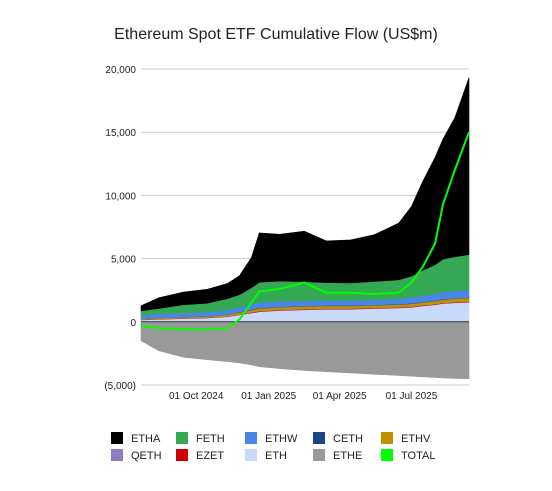  Describe the element at coordinates (348, 439) in the screenshot. I see `legend-label-ceth: CETH` at that location.